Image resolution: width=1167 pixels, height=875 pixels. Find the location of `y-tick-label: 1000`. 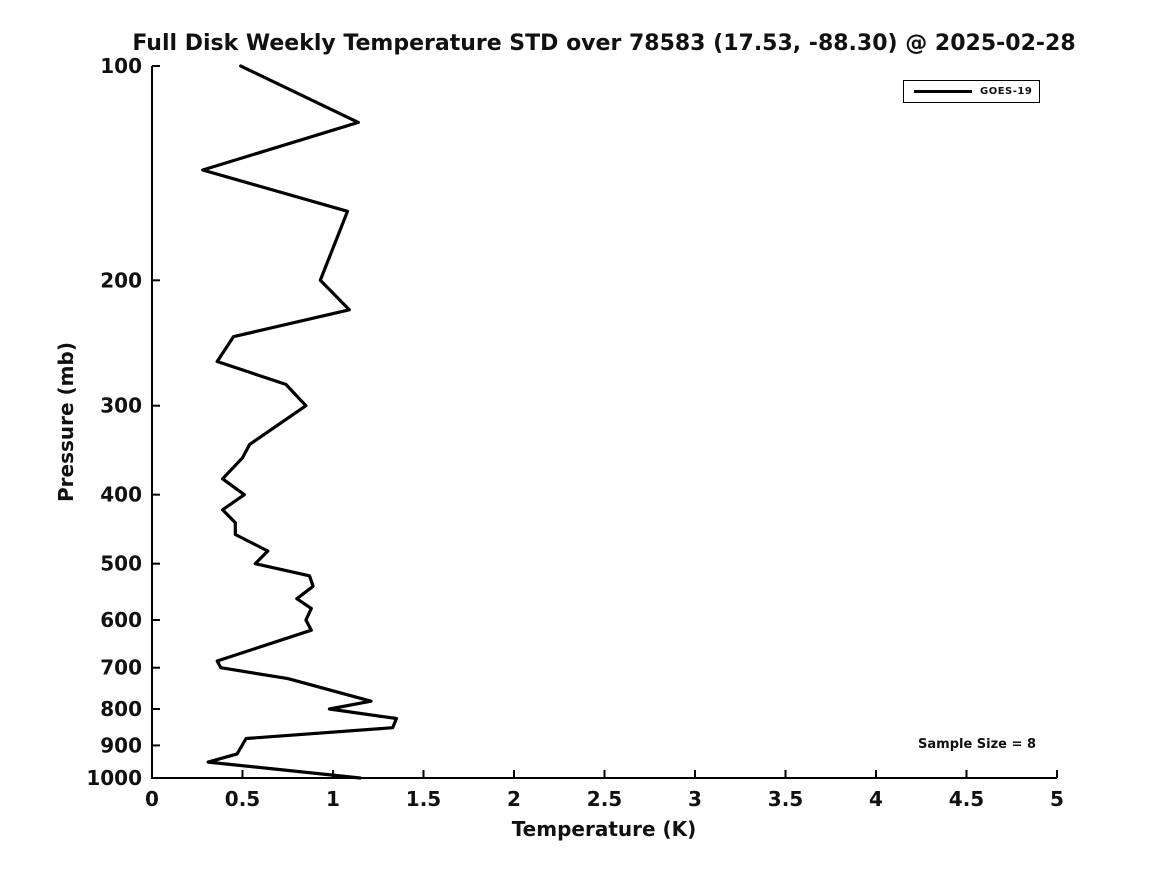

y-tick-label: 1000 is located at coordinates (114, 778).